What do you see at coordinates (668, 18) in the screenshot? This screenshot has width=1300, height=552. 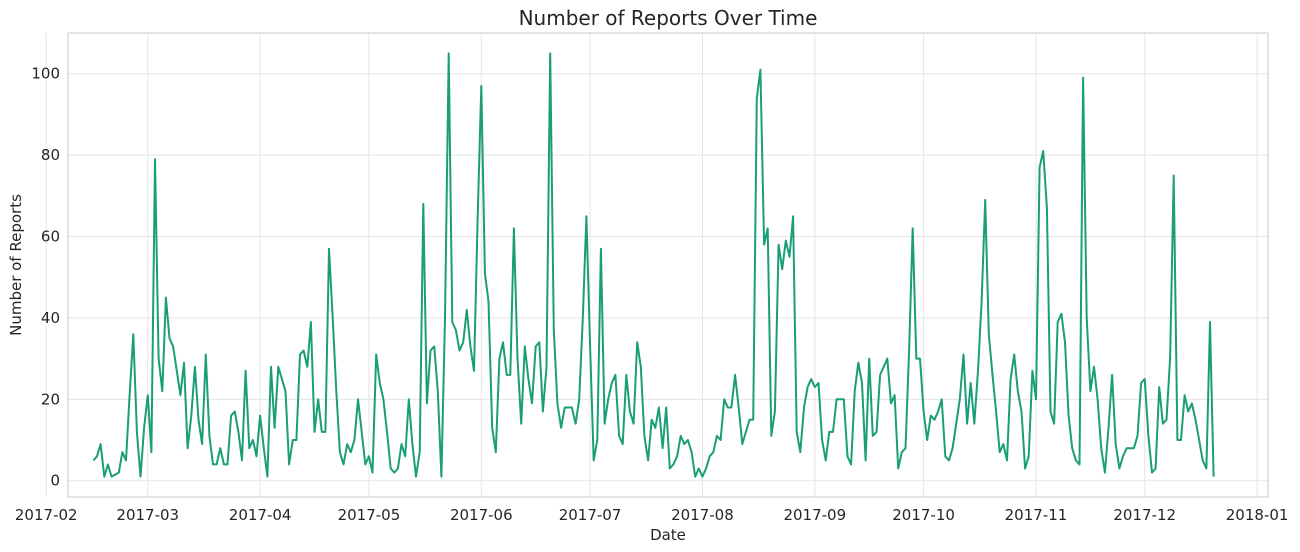 I see `chart-title: Number of Reports Over Time` at bounding box center [668, 18].